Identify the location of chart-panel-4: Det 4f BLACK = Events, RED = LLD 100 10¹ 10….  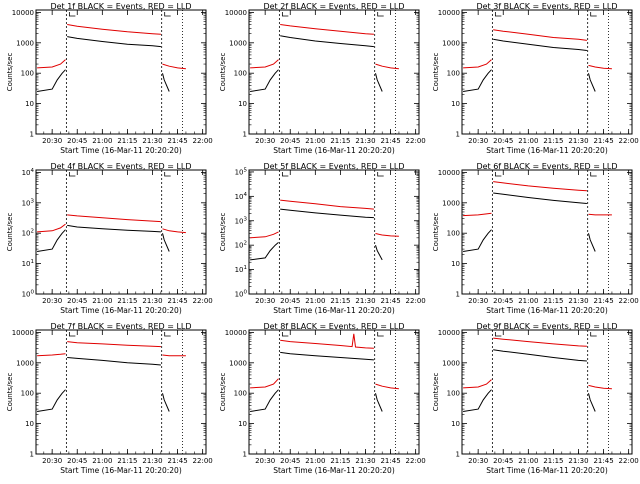
(109, 238).